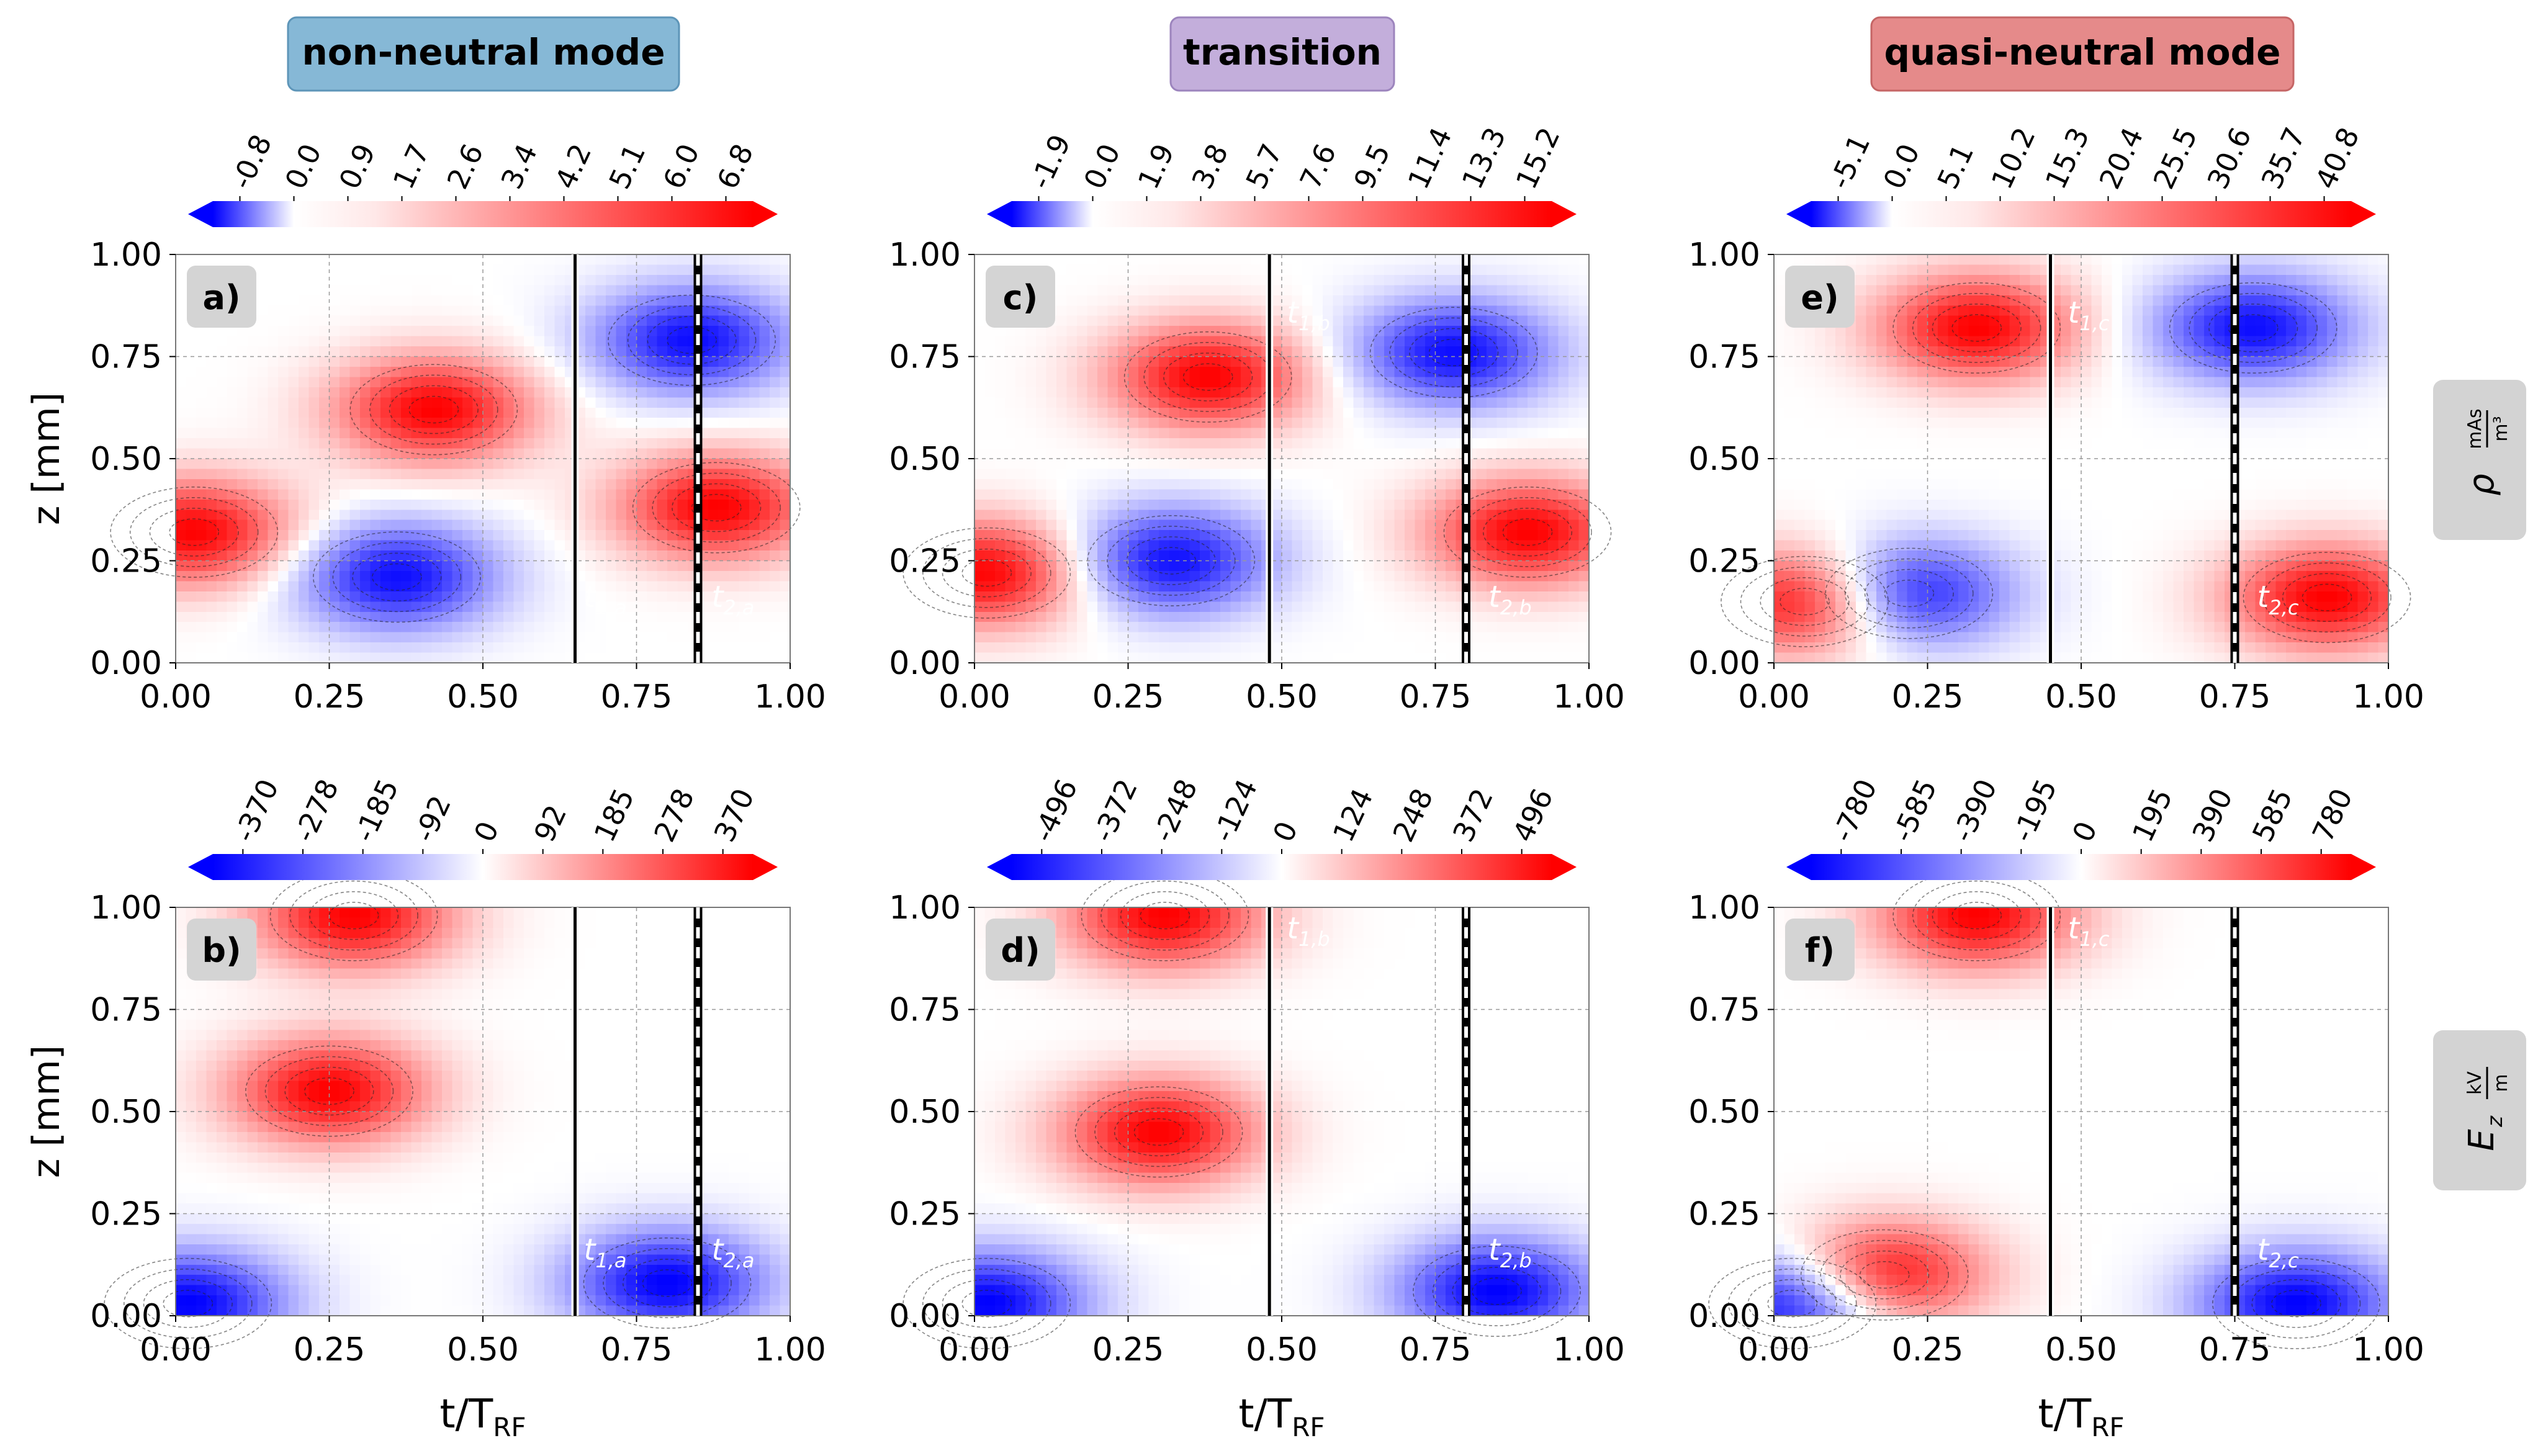 The image size is (2538, 1456). What do you see at coordinates (316, 810) in the screenshot?
I see `colorbar-tick-label: -278` at bounding box center [316, 810].